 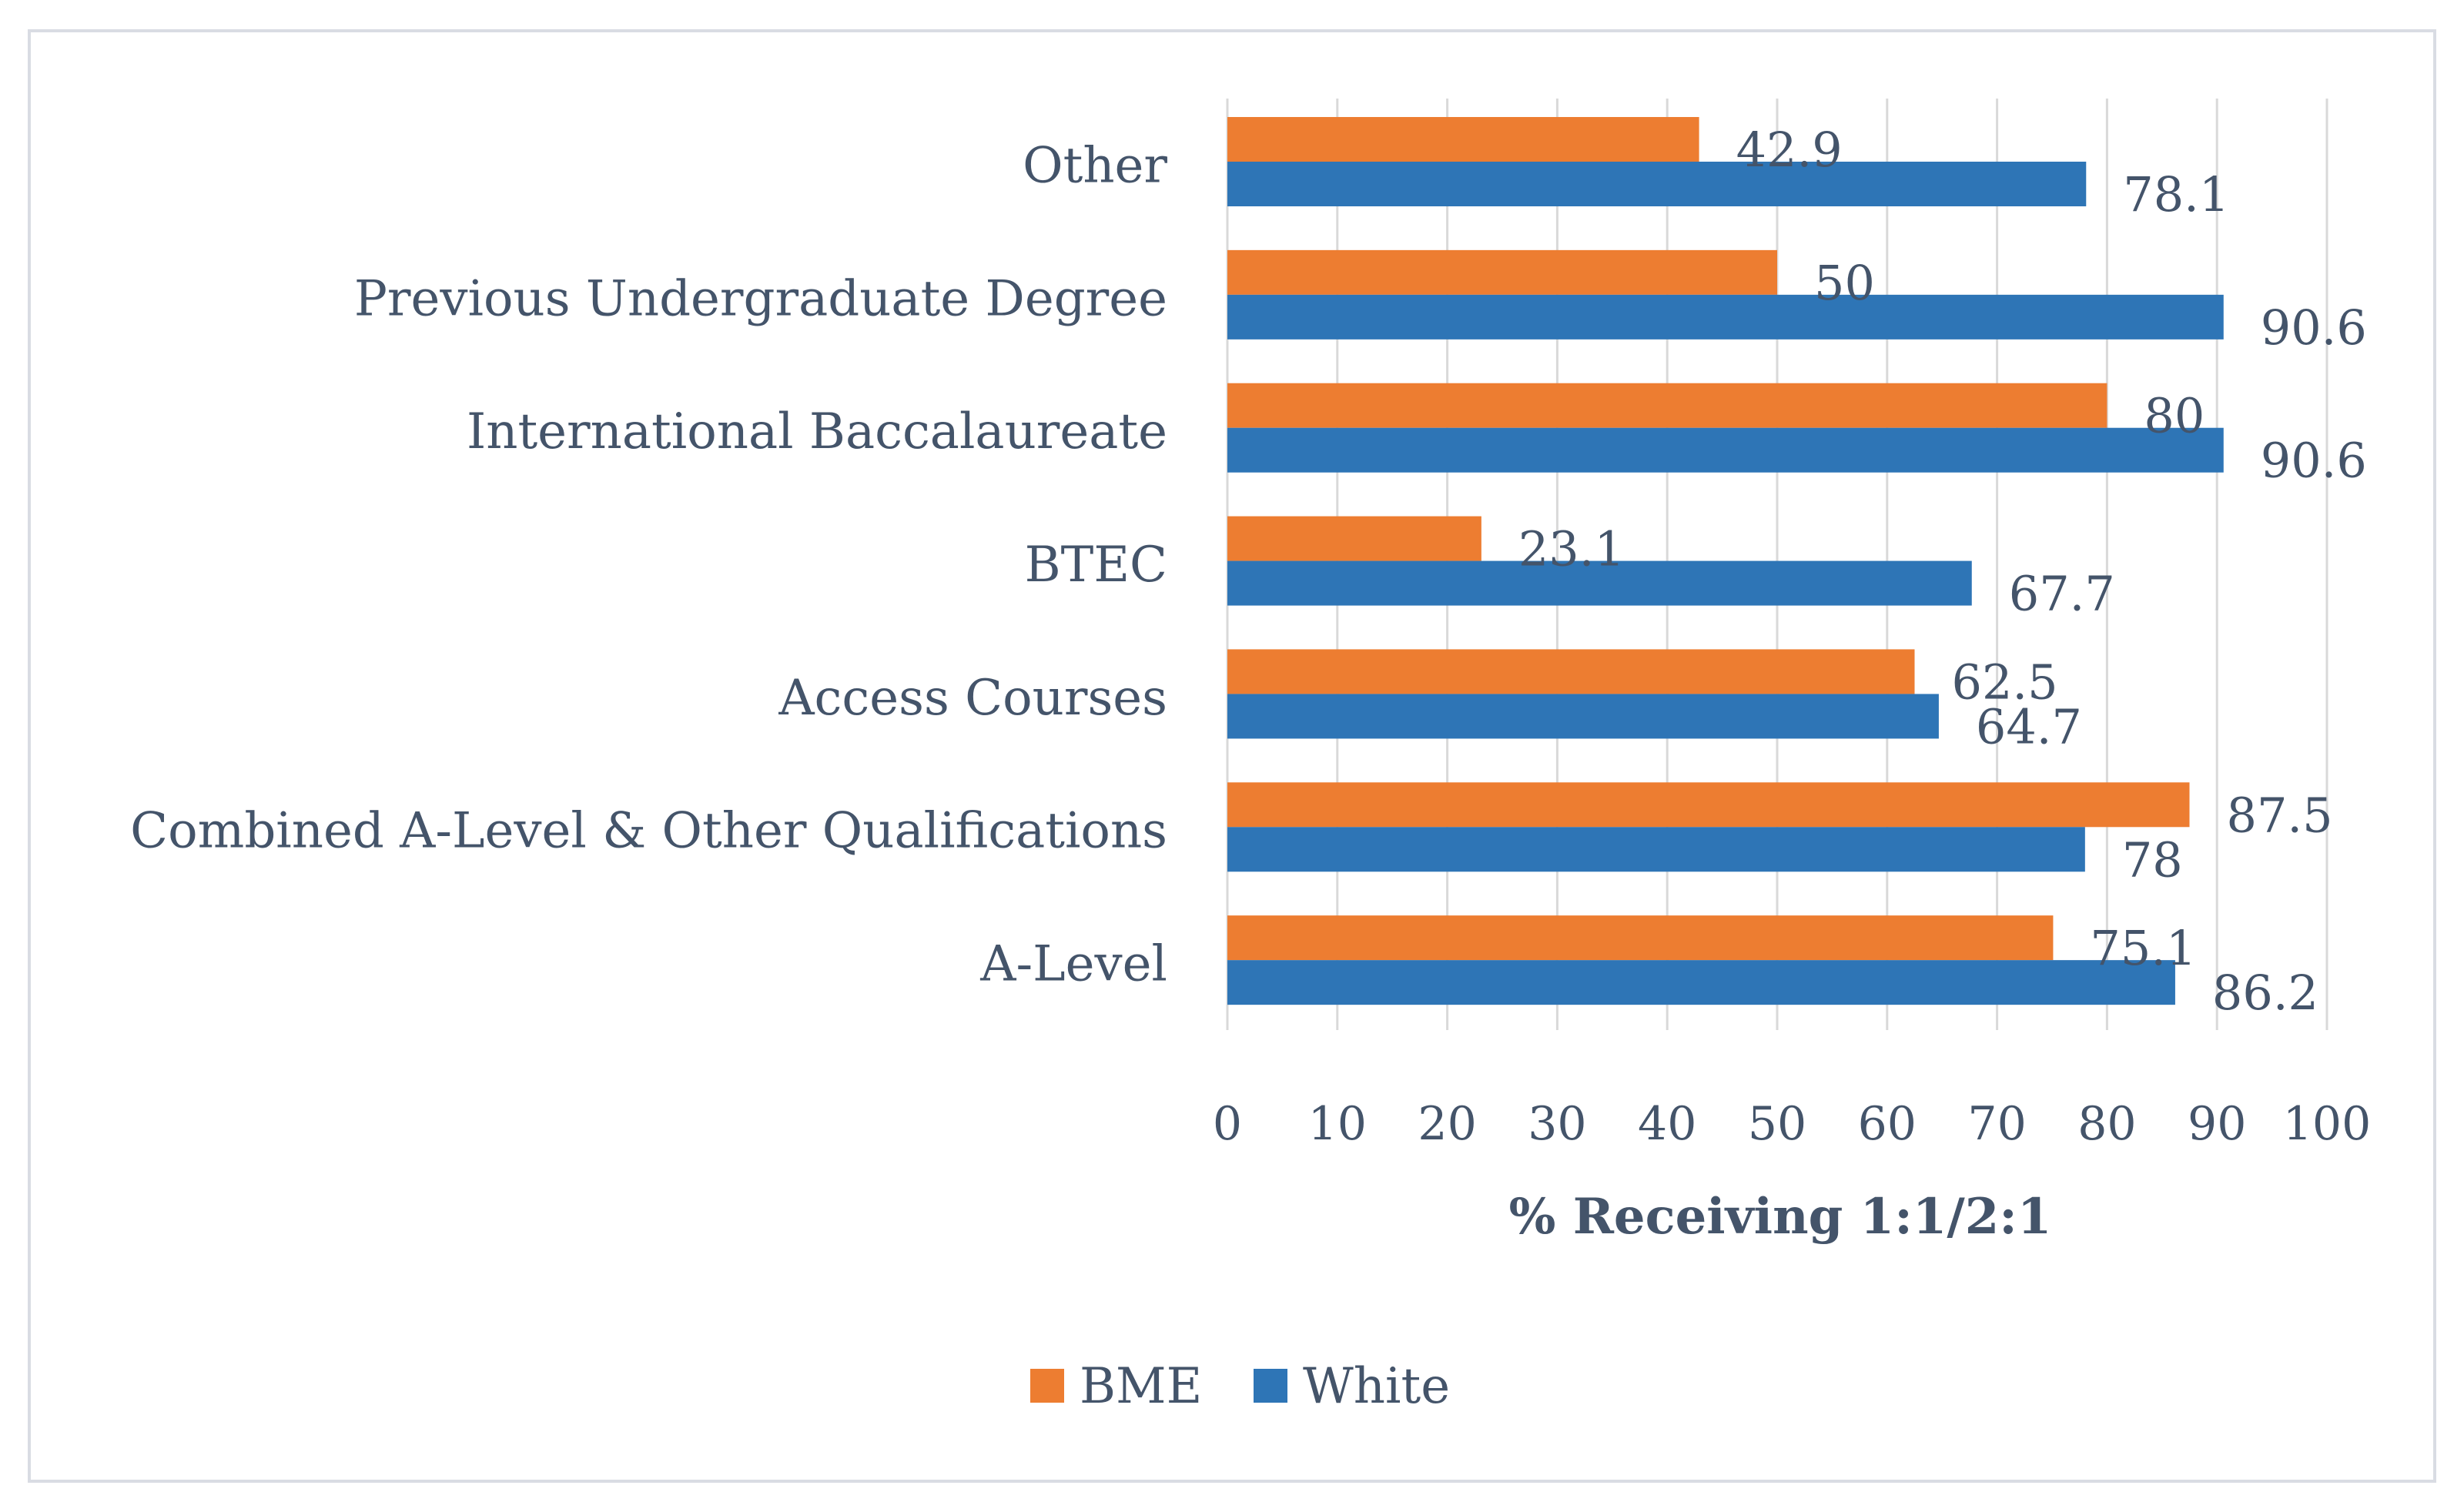 I want to click on legend-swatch-bme, so click(x=1047, y=1386).